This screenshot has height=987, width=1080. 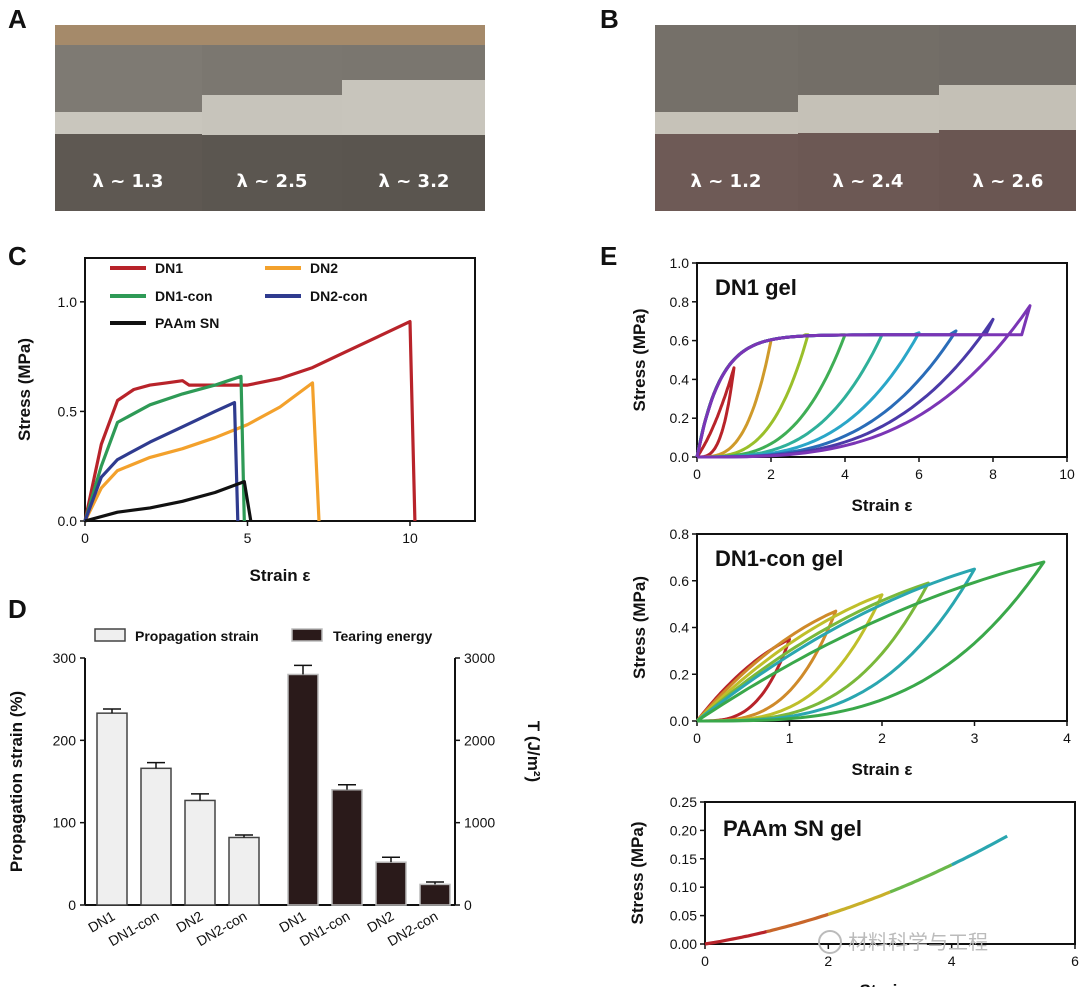 What do you see at coordinates (272, 181) in the screenshot?
I see `stretch-ratio-label: λ ~ 2.5` at bounding box center [272, 181].